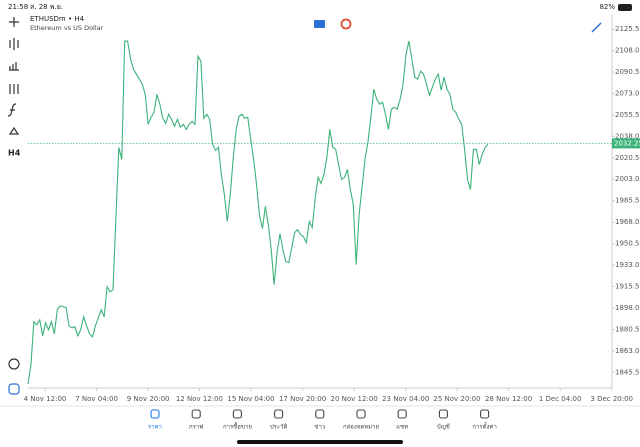  I want to click on tab-label: กล่องจดหมาย, so click(361, 427).